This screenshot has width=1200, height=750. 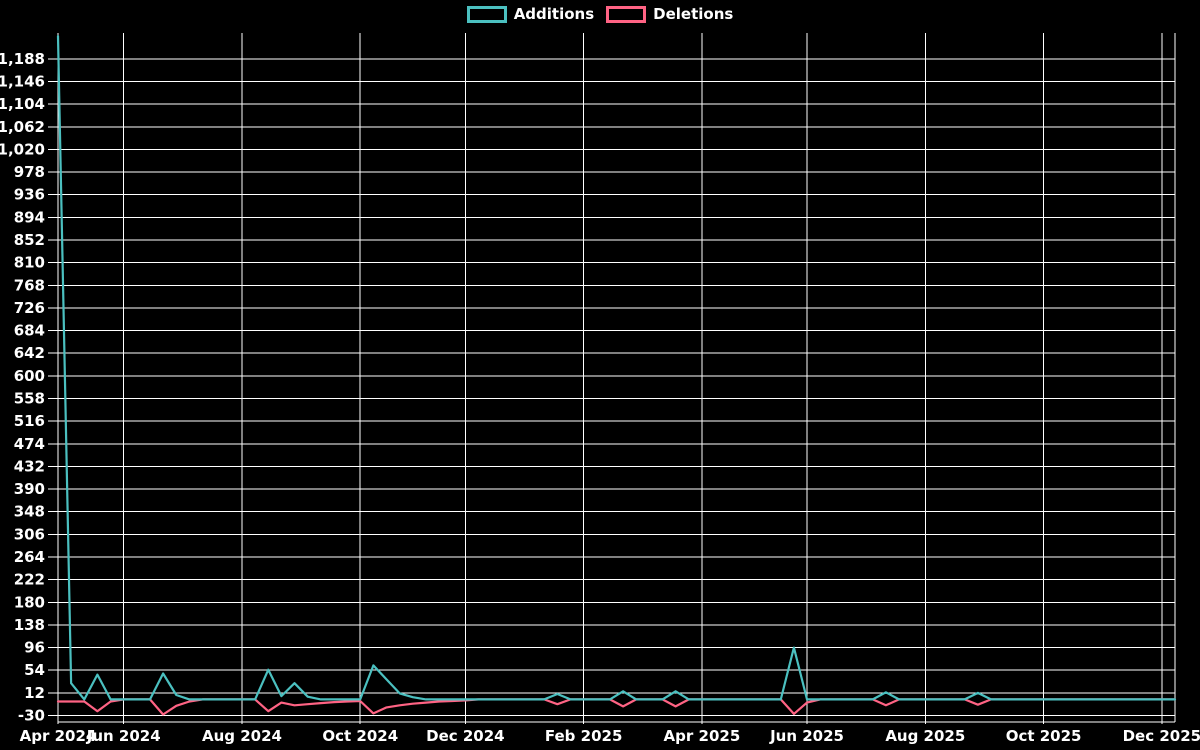 I want to click on x-tick-label: Feb 2025, so click(x=584, y=736).